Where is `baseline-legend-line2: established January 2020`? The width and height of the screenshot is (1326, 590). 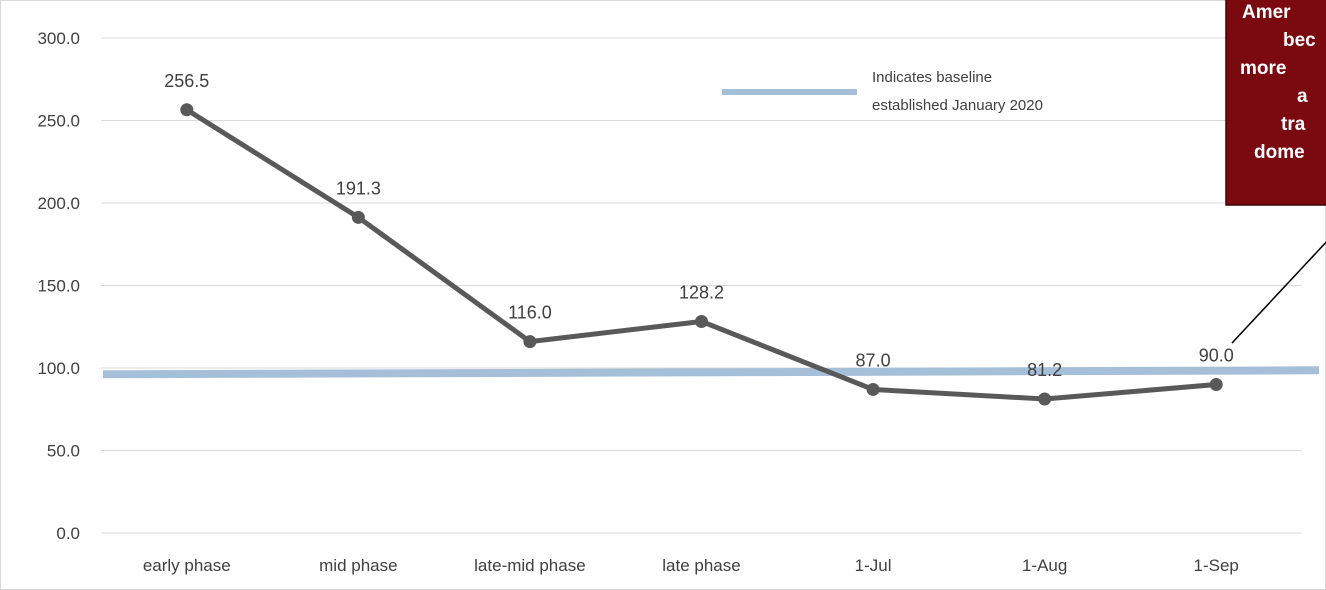
baseline-legend-line2: established January 2020 is located at coordinates (957, 105).